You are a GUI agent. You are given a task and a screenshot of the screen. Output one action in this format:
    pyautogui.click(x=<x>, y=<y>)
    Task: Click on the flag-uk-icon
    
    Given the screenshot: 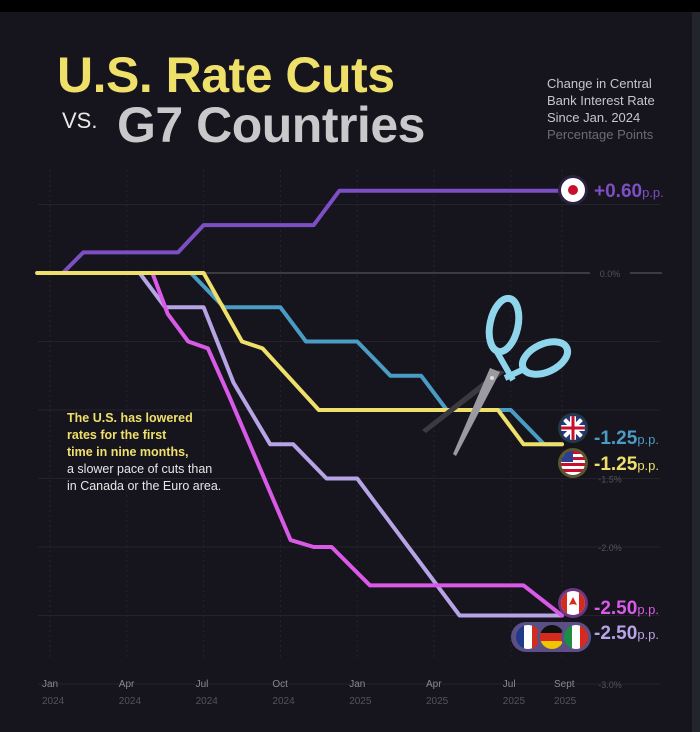 What is the action you would take?
    pyautogui.click(x=573, y=428)
    